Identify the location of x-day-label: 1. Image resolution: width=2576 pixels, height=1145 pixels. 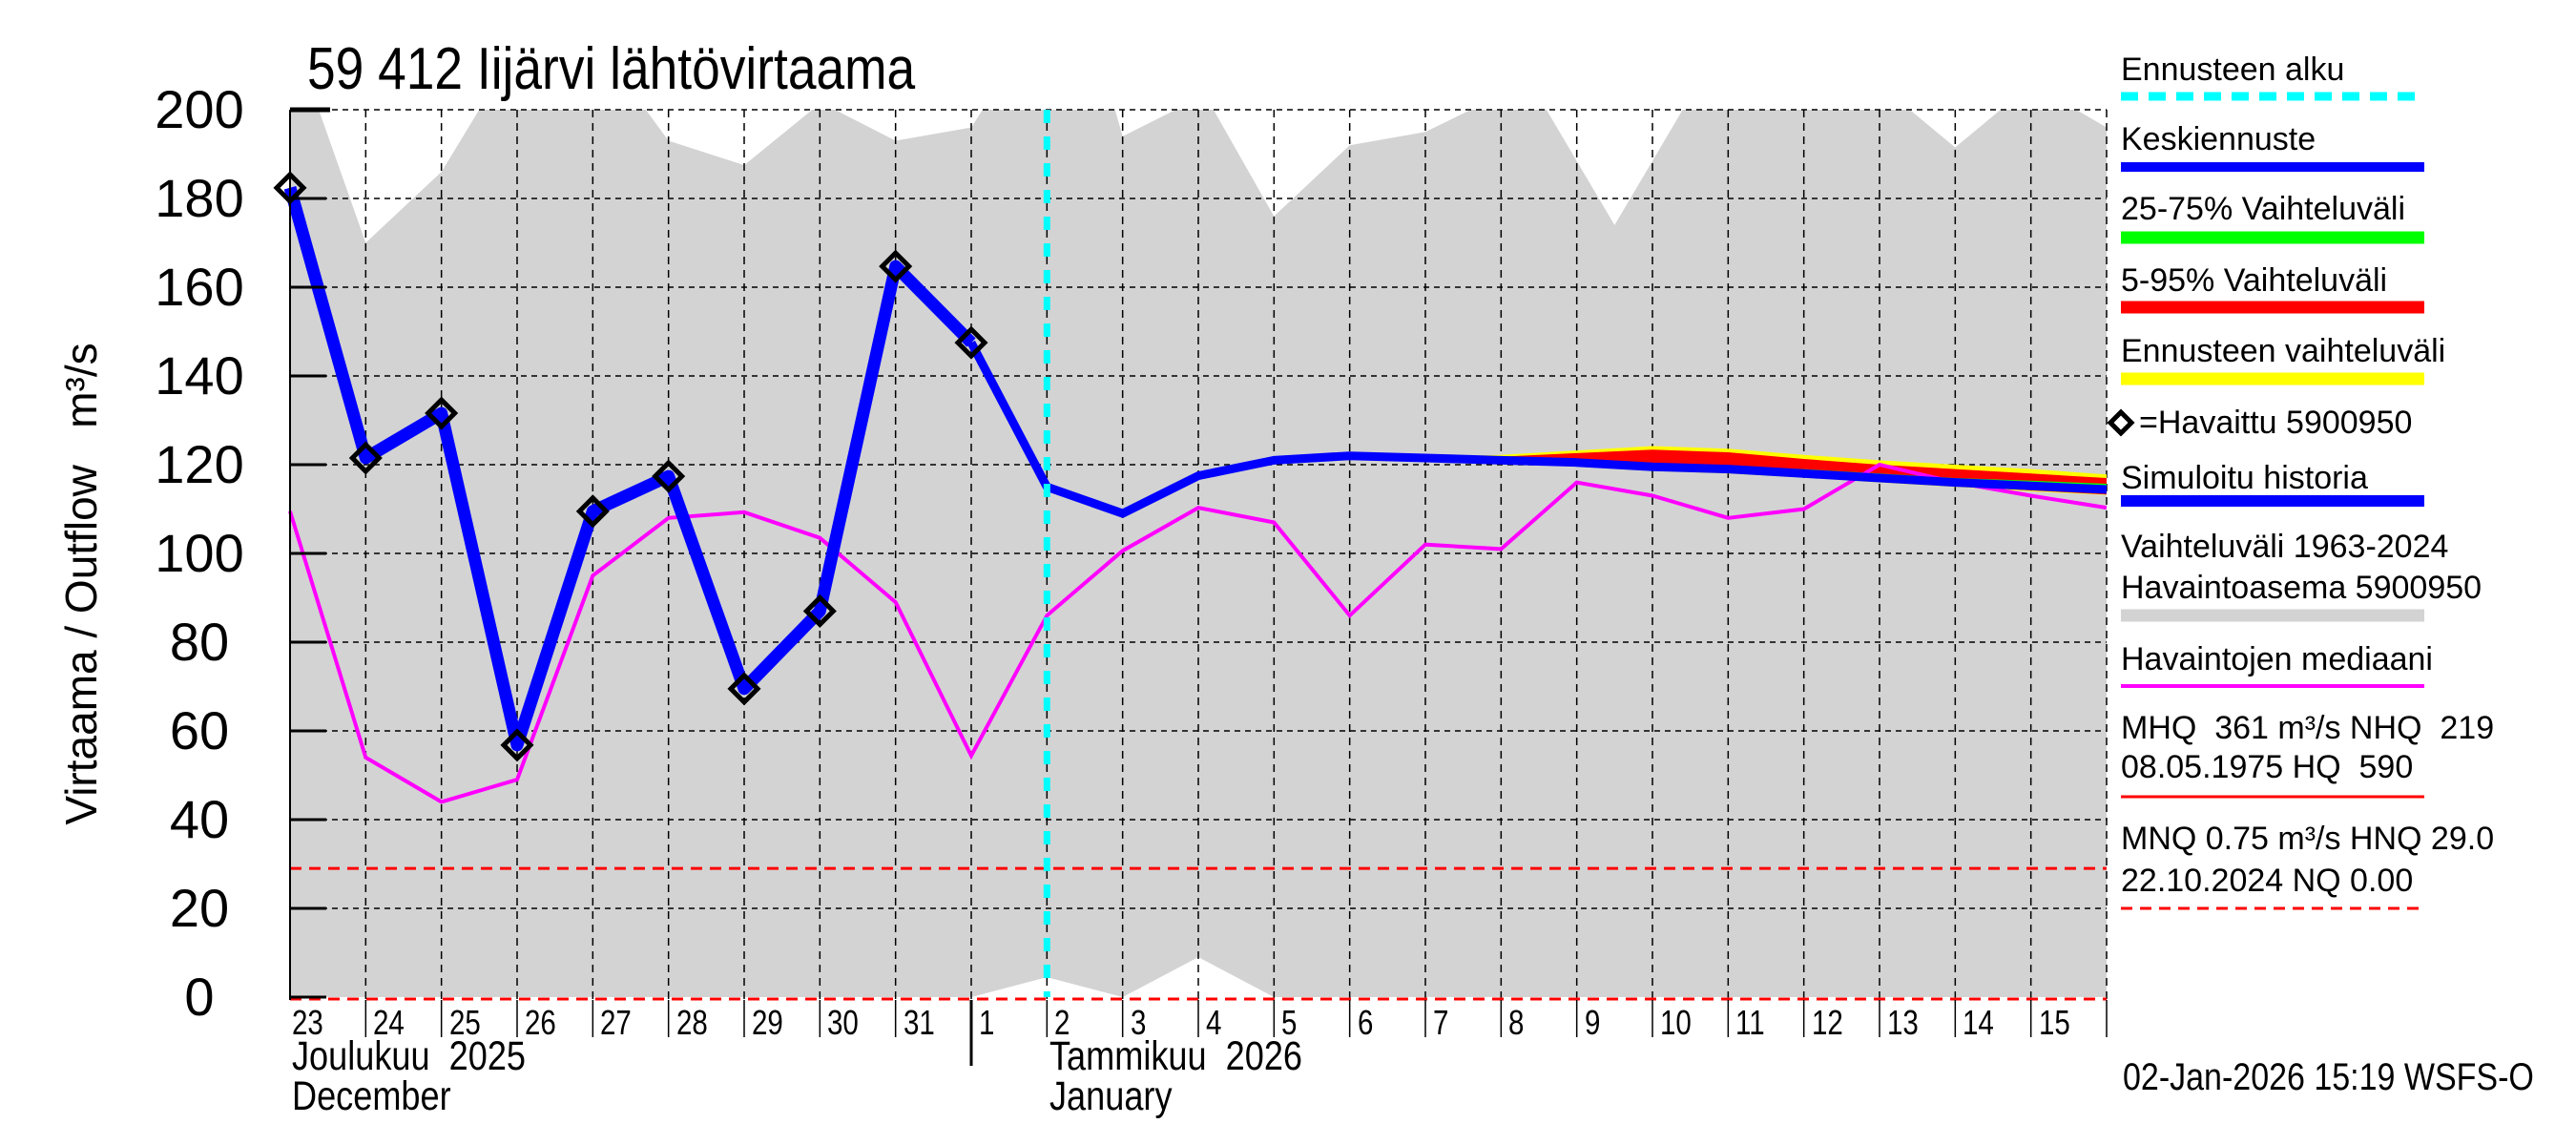
(987, 1022).